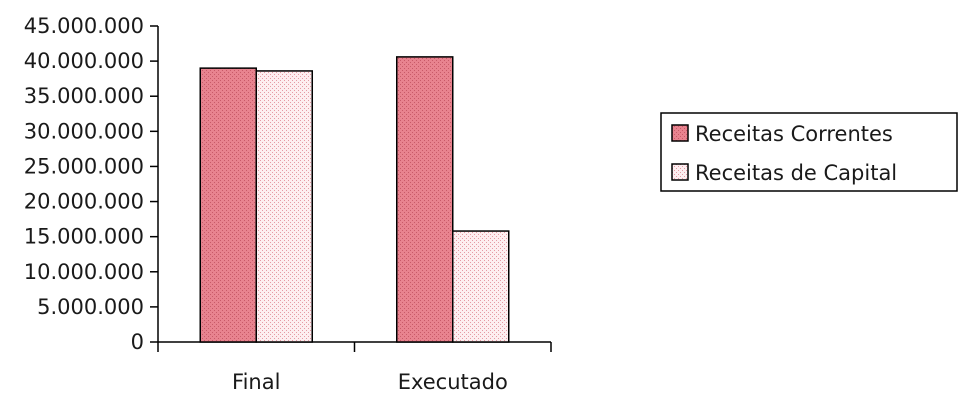 Image resolution: width=959 pixels, height=394 pixels. What do you see at coordinates (84, 166) in the screenshot?
I see `y-tick-label: 25.000.000` at bounding box center [84, 166].